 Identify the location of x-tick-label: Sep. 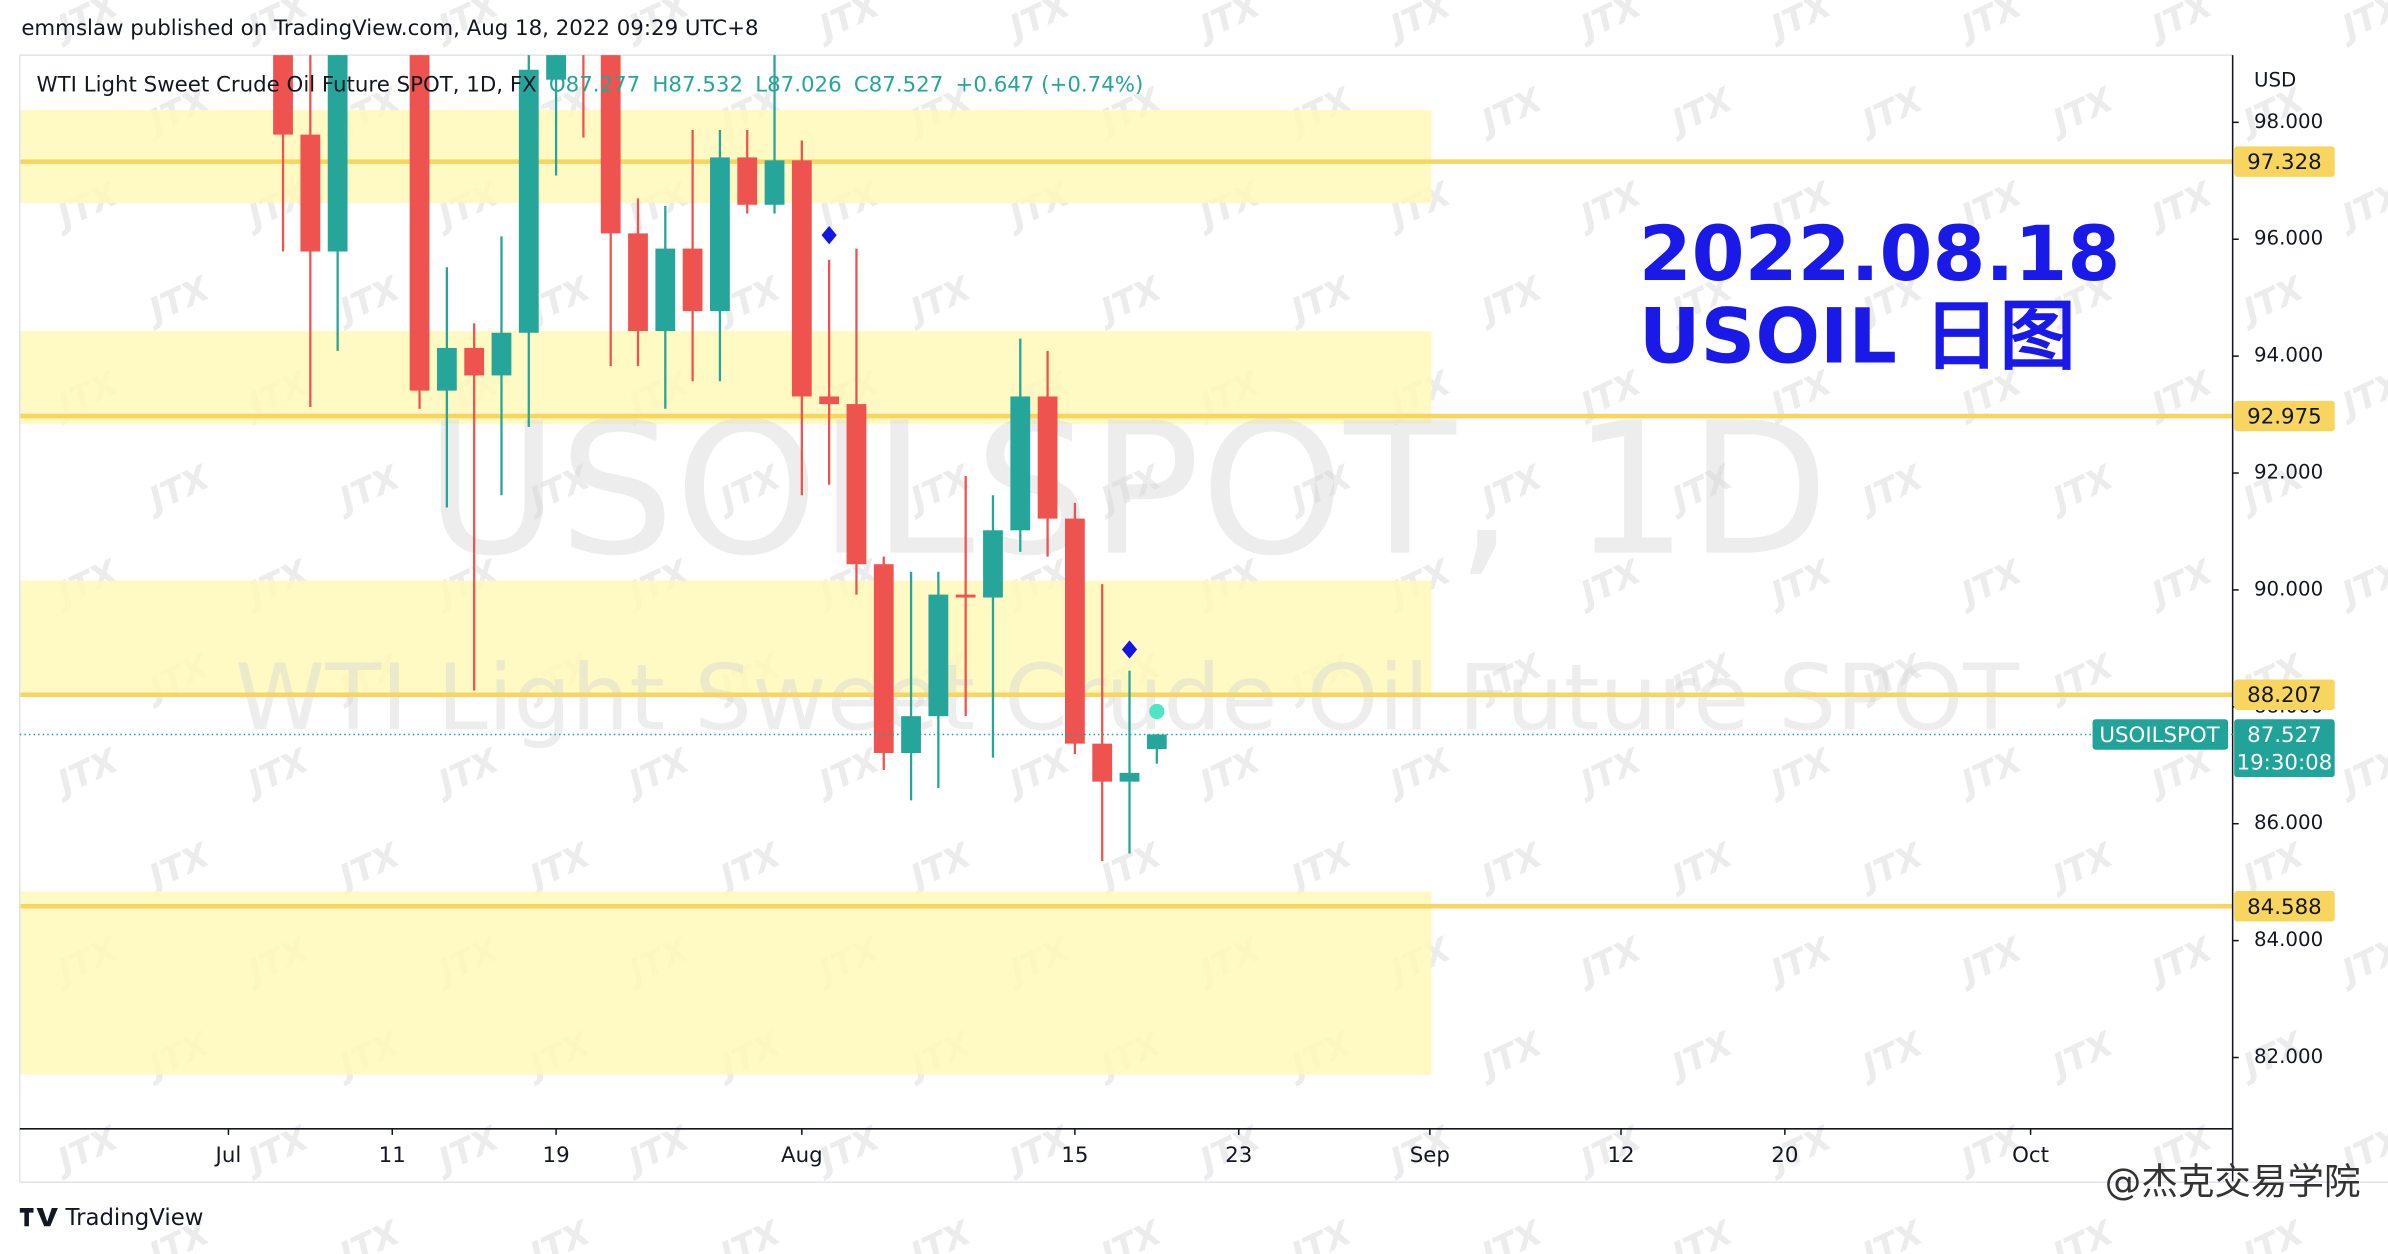
(1430, 1155).